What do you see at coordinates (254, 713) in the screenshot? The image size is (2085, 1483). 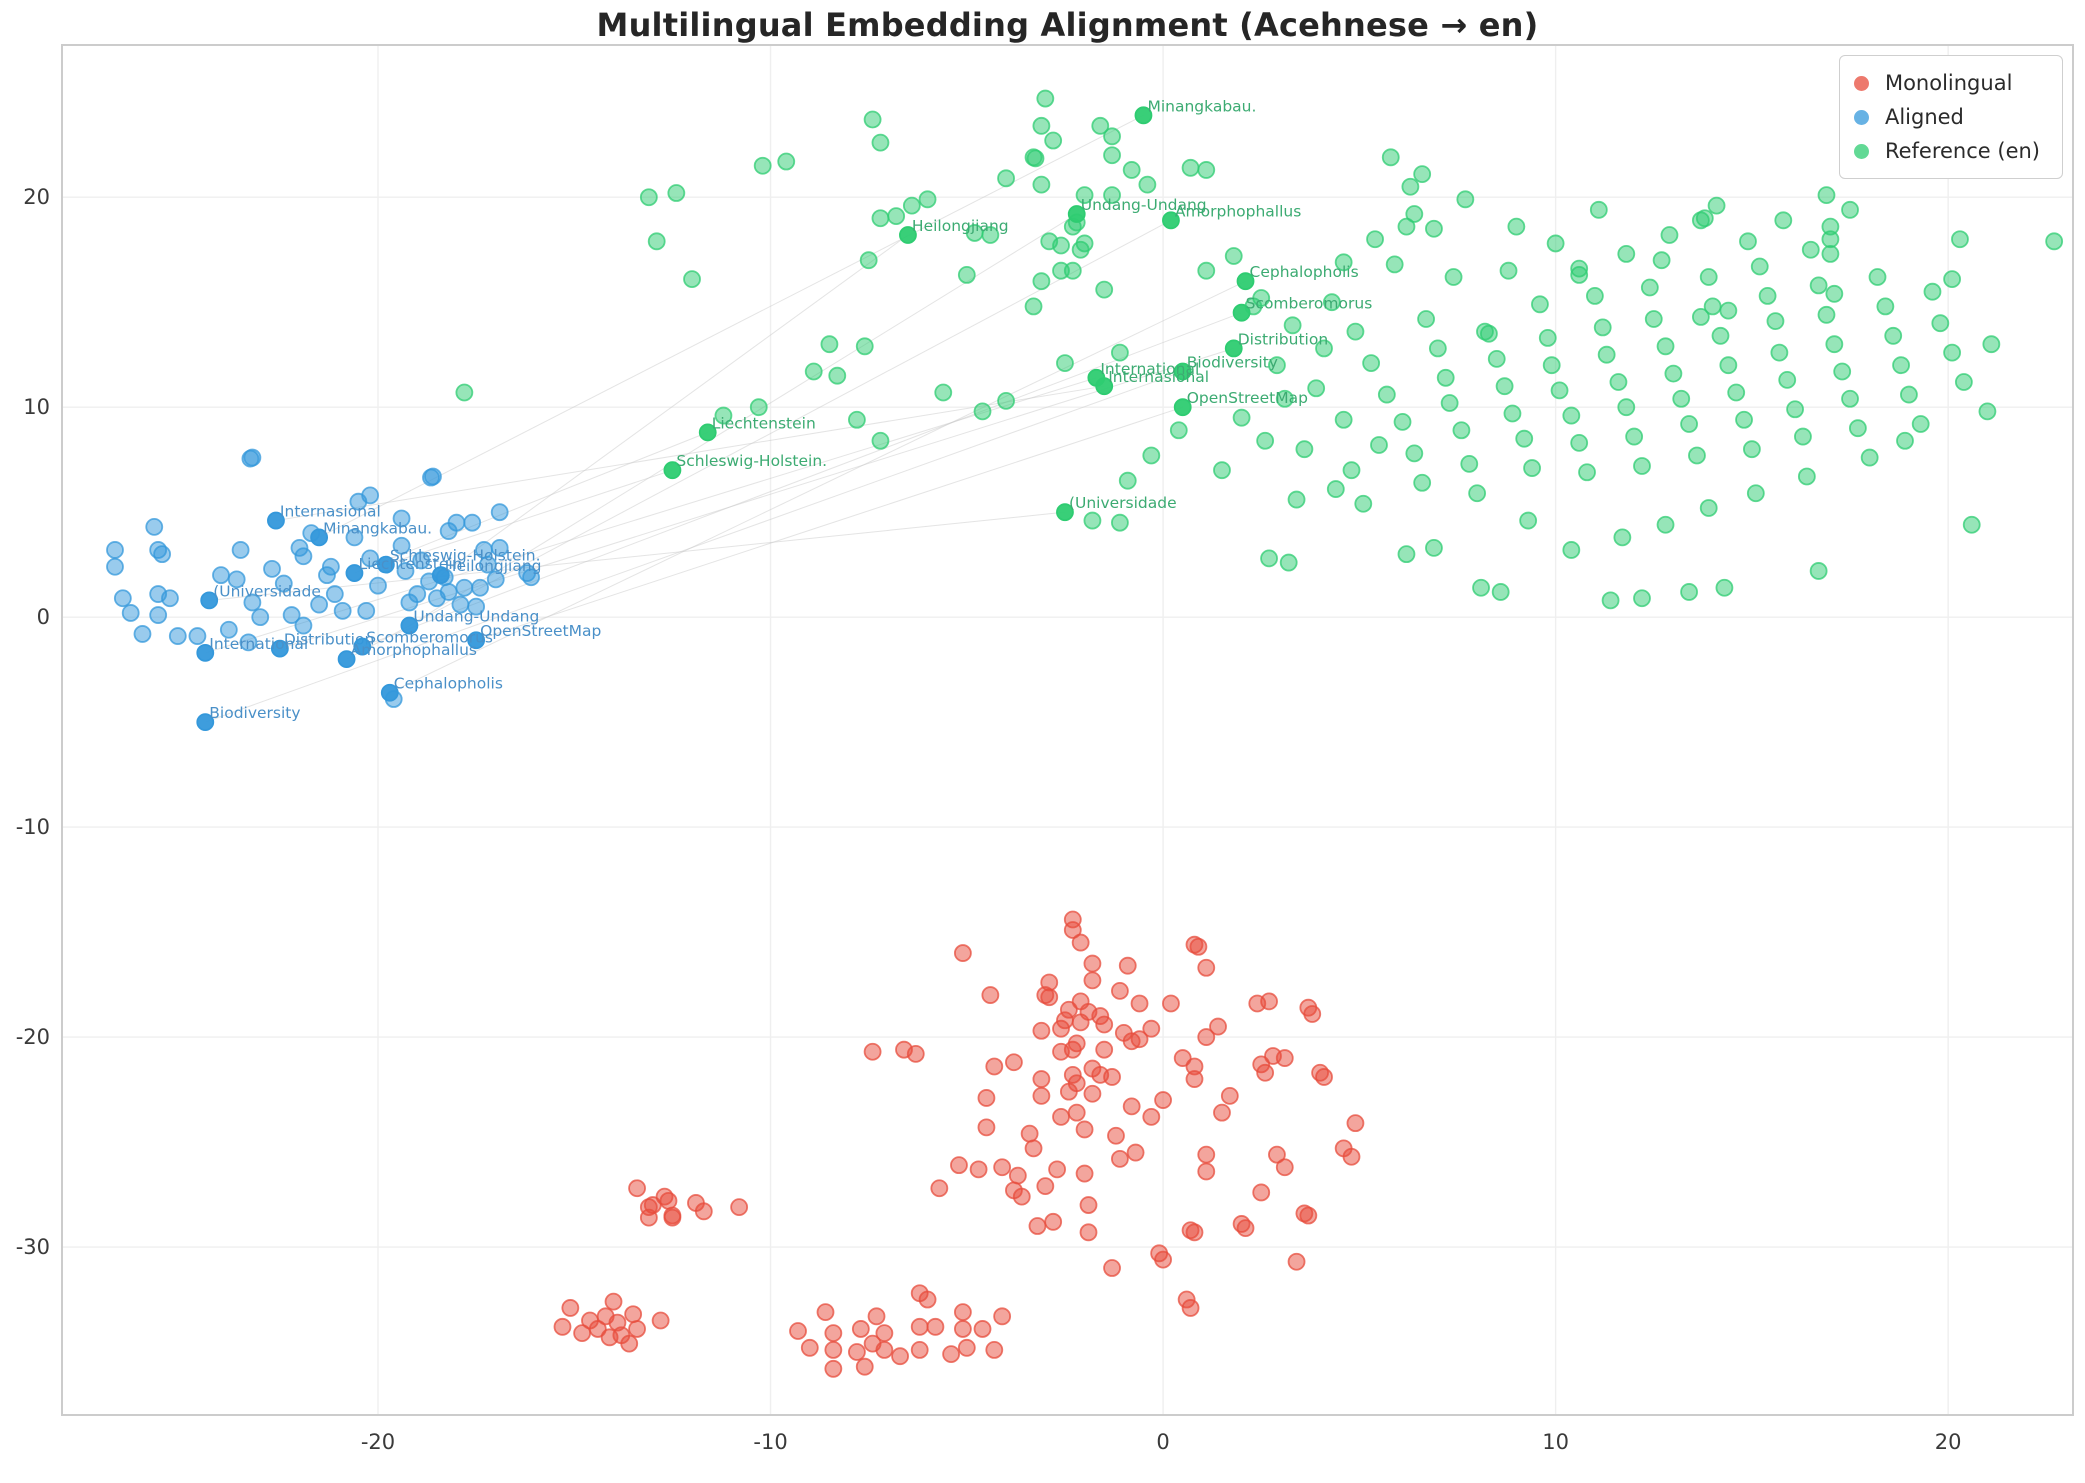 I see `aligned-annotation-label: Biodiversity` at bounding box center [254, 713].